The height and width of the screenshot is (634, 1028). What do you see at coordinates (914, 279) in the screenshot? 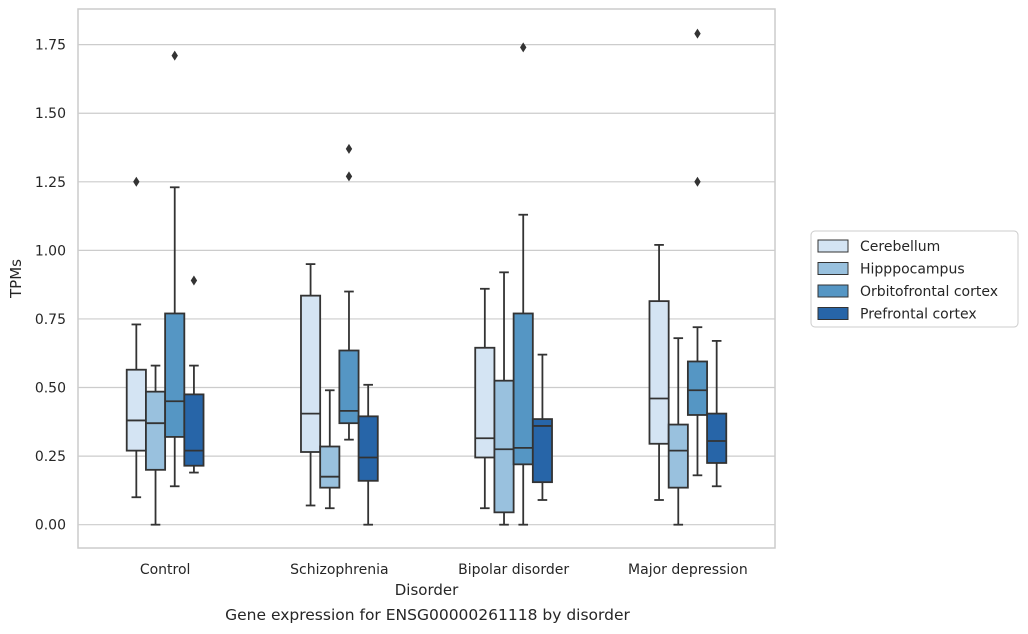
I see `legend-box` at bounding box center [914, 279].